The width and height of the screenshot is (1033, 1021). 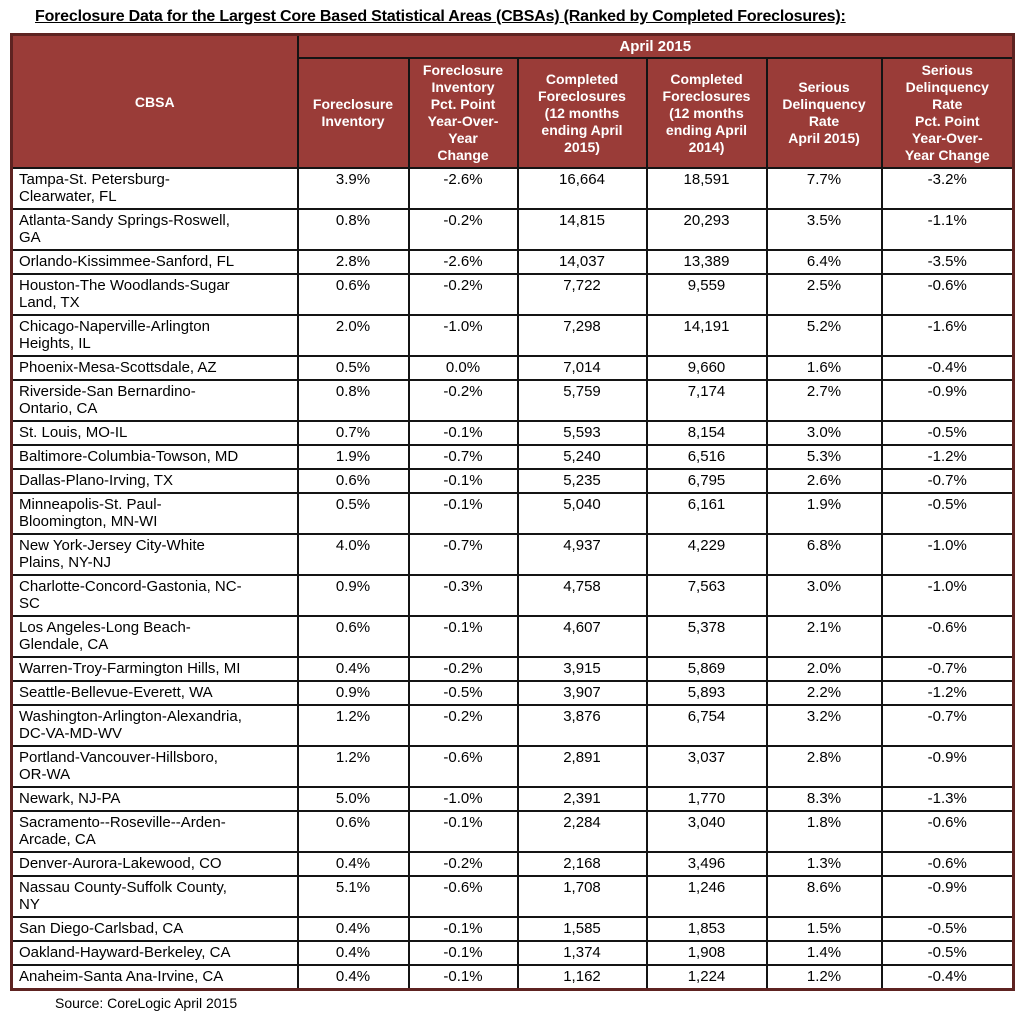 What do you see at coordinates (706, 669) in the screenshot?
I see `completed-2014-cell: 5,869` at bounding box center [706, 669].